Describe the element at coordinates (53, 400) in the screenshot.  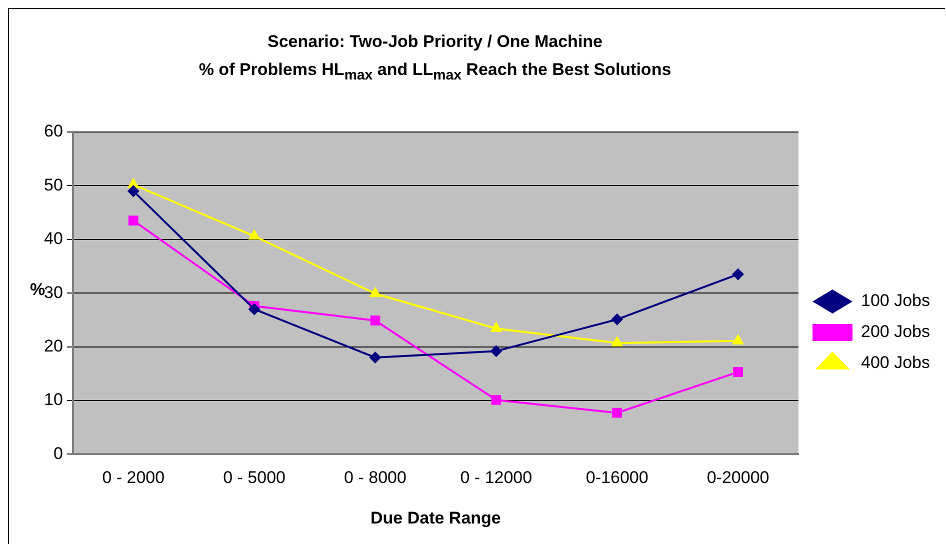
I see `y-tick-label: 10` at that location.